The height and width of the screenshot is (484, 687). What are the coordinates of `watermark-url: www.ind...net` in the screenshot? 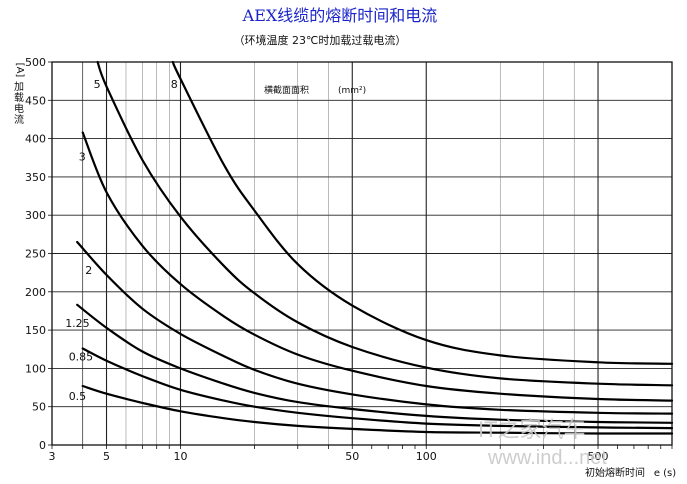 It's located at (547, 458).